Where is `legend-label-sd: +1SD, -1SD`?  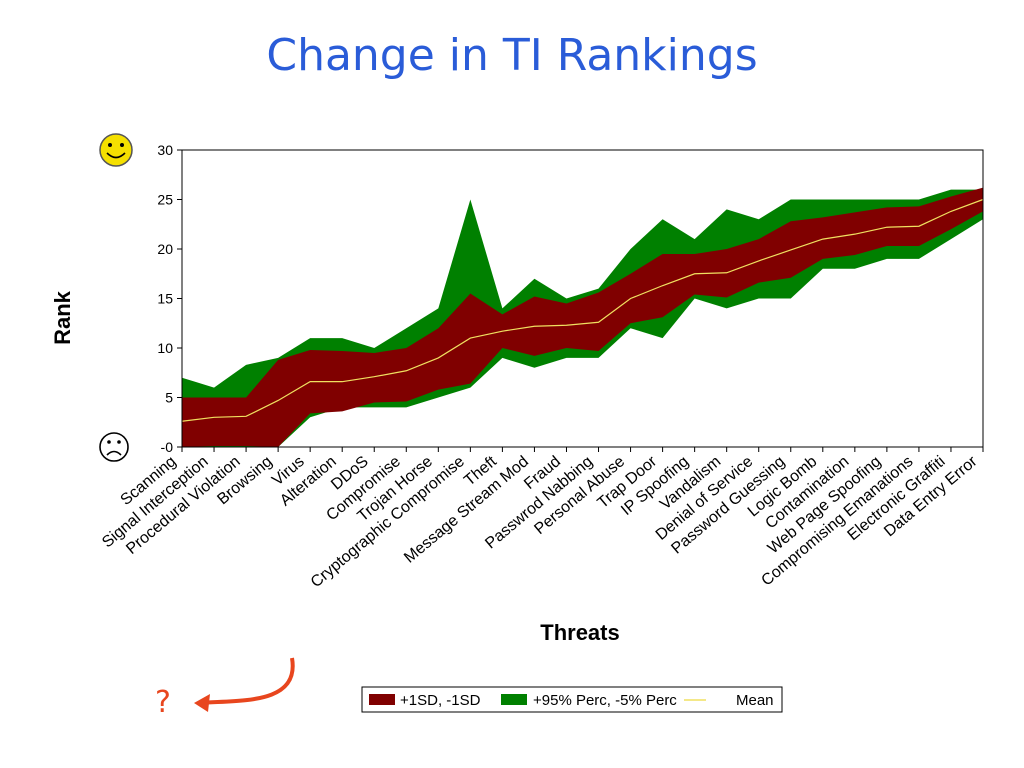 legend-label-sd: +1SD, -1SD is located at coordinates (440, 700).